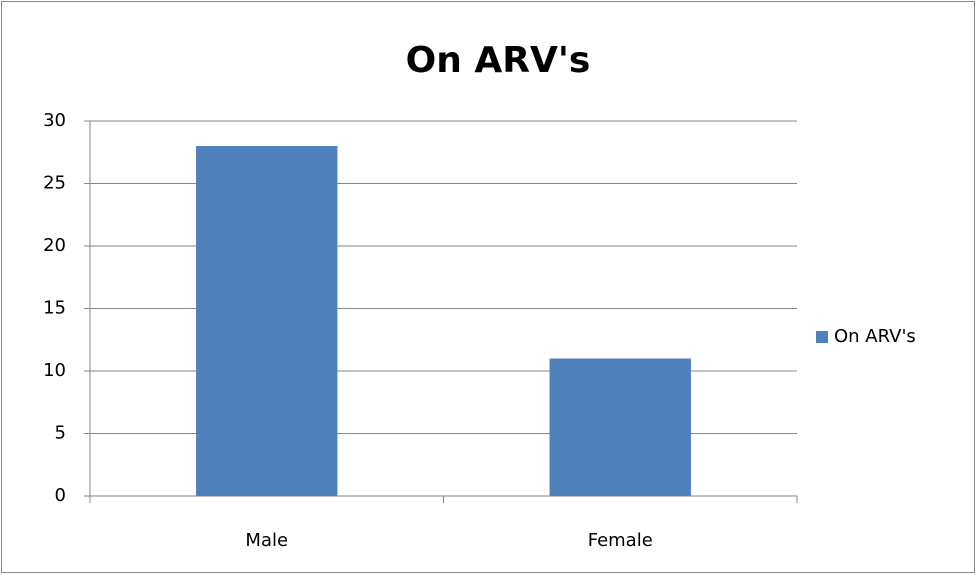  What do you see at coordinates (266, 540) in the screenshot?
I see `x-tick-label: Male` at bounding box center [266, 540].